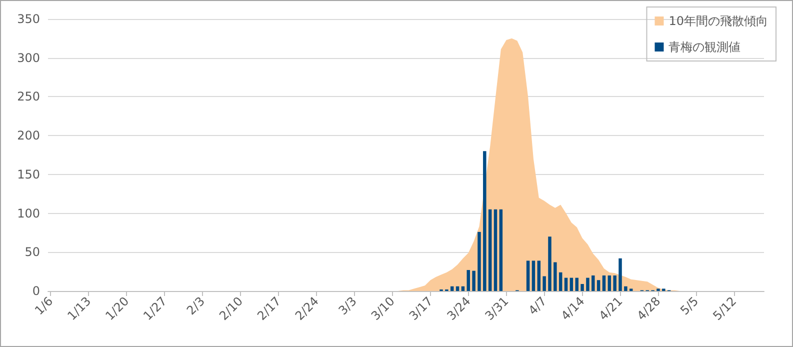 This screenshot has height=347, width=793. I want to click on y-tick-label: 100, so click(28, 213).